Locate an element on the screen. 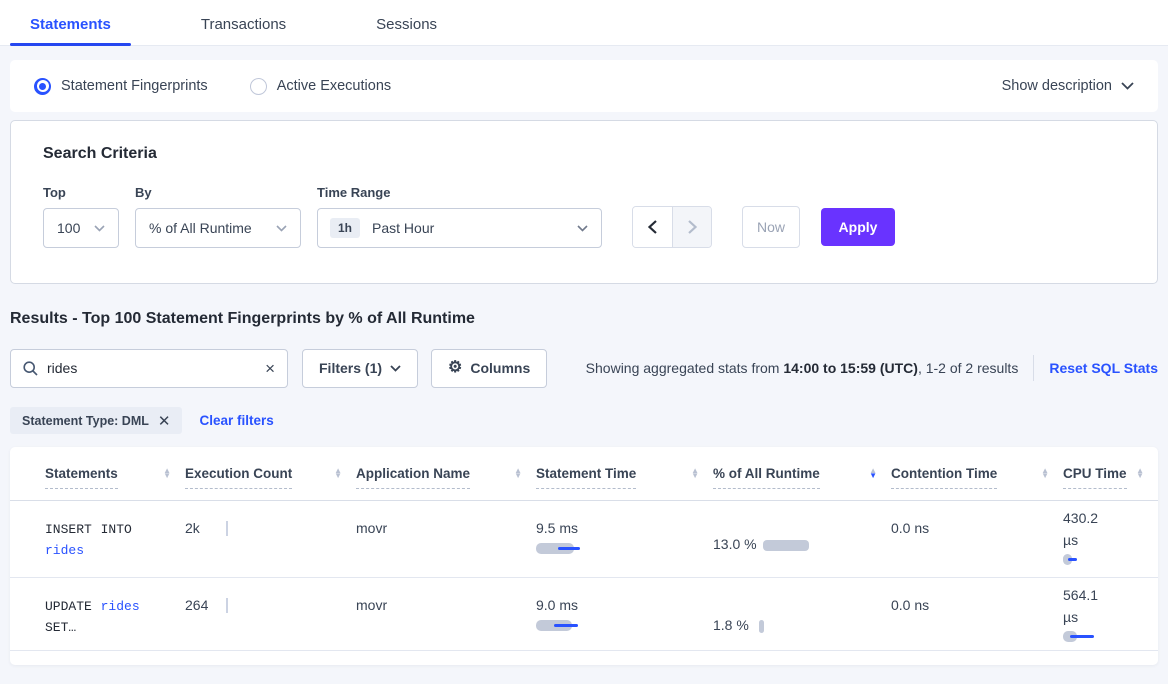  time-range-field: Time Range 1h Past Hour is located at coordinates (459, 216).